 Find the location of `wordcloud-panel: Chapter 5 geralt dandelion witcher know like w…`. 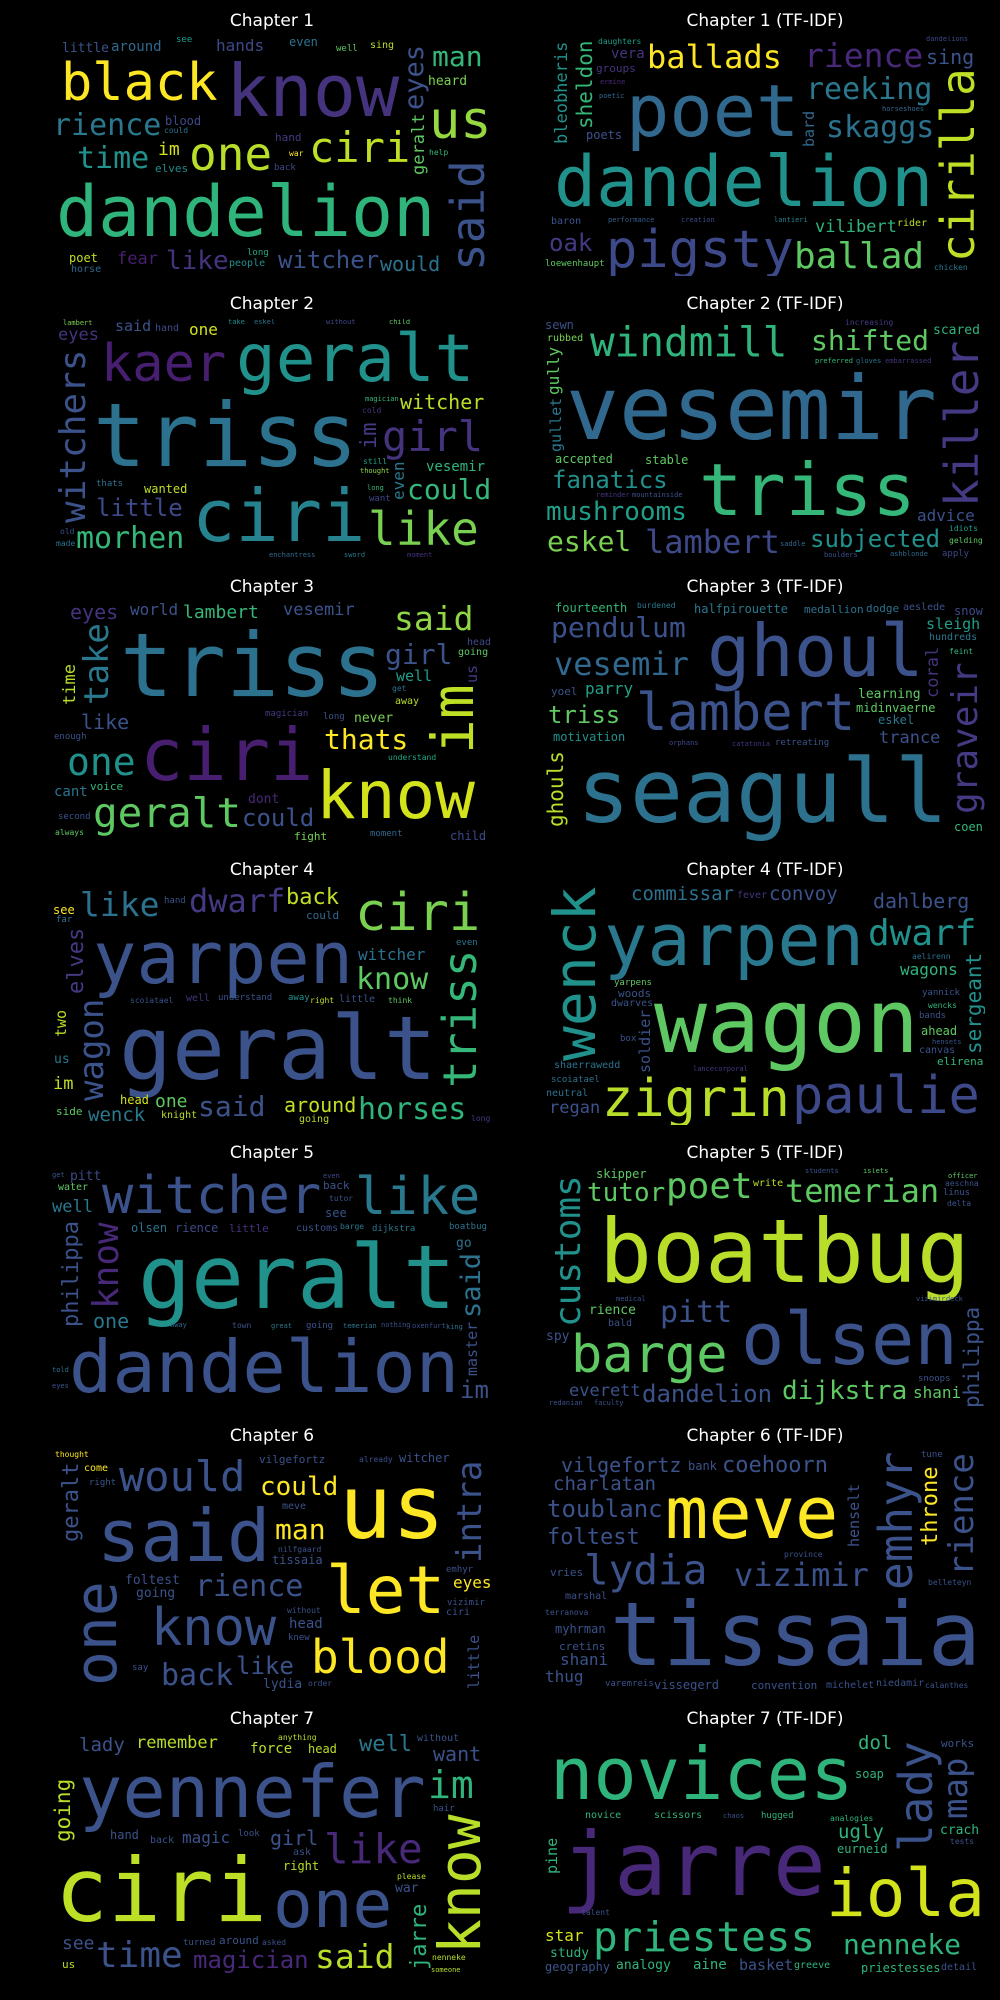

wordcloud-panel: Chapter 5 geralt dandelion witcher know like w… is located at coordinates (272, 1277).